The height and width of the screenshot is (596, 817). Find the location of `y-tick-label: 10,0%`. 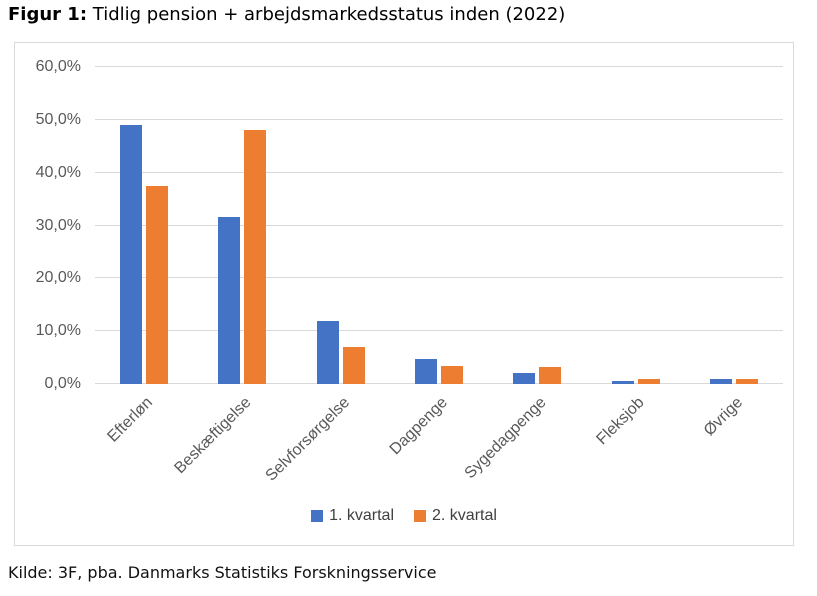

y-tick-label: 10,0% is located at coordinates (58, 331).